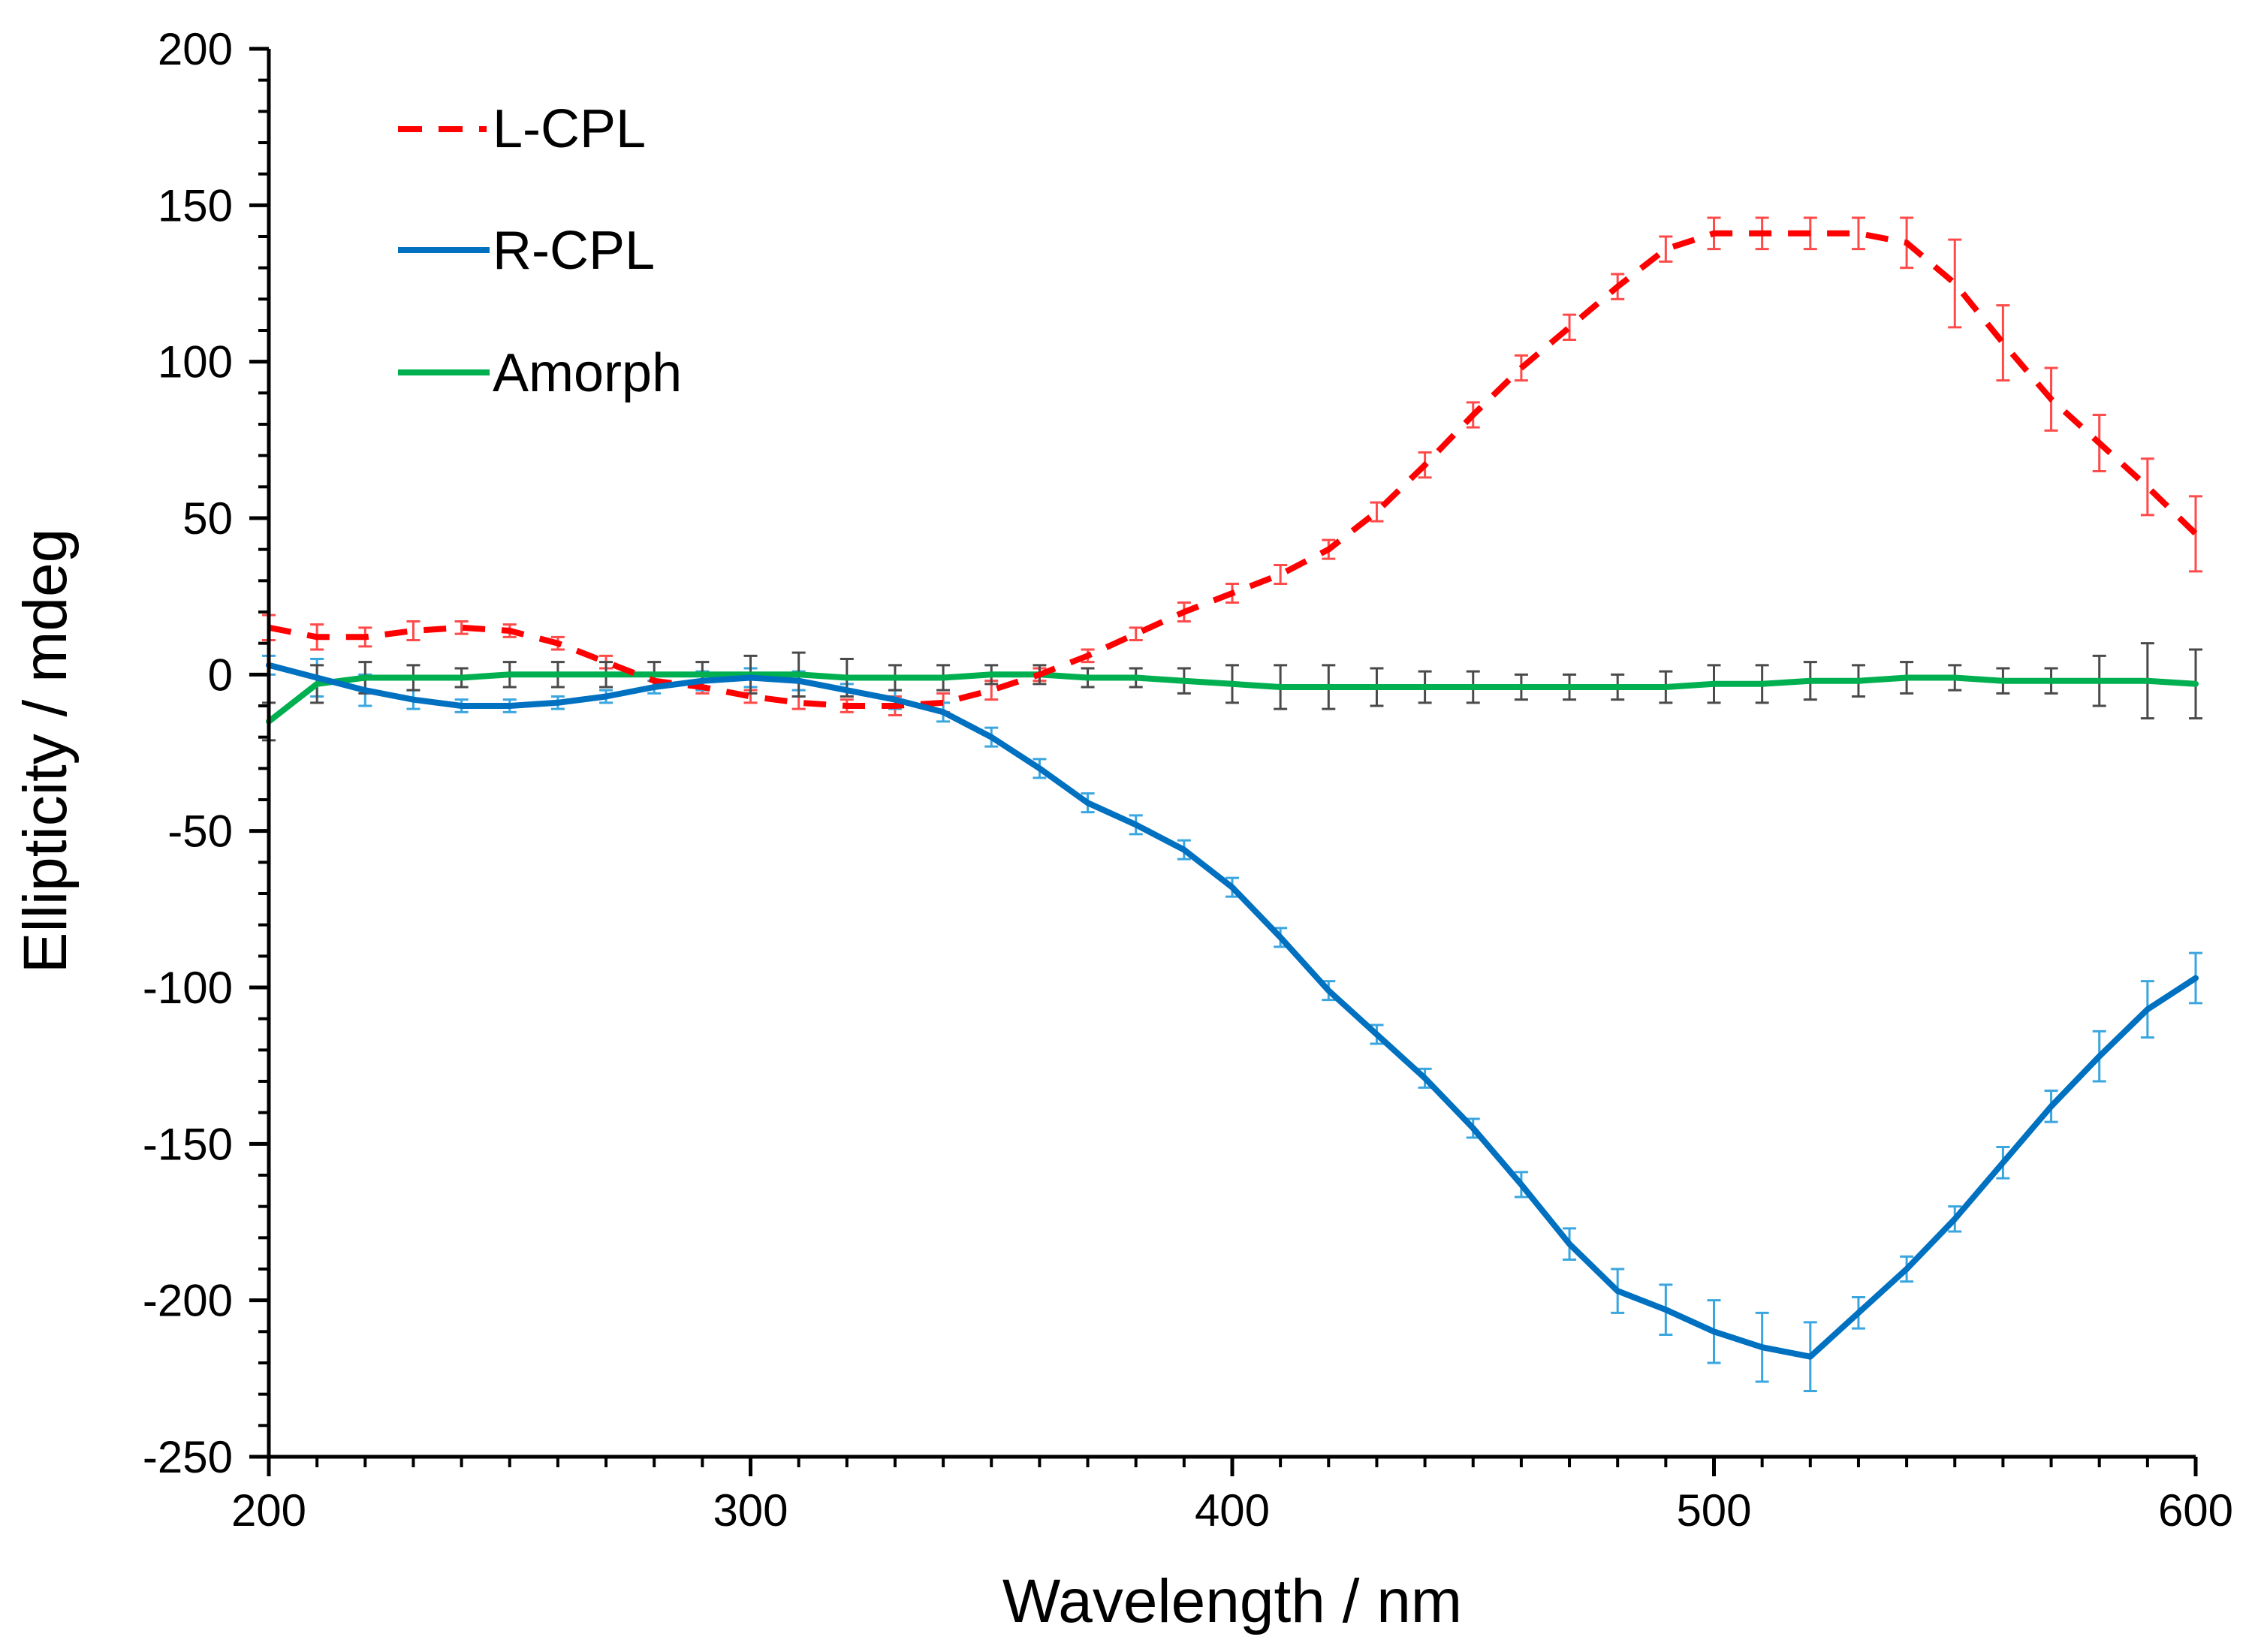 The height and width of the screenshot is (1652, 2255). I want to click on y-tick-label: -200, so click(188, 1301).